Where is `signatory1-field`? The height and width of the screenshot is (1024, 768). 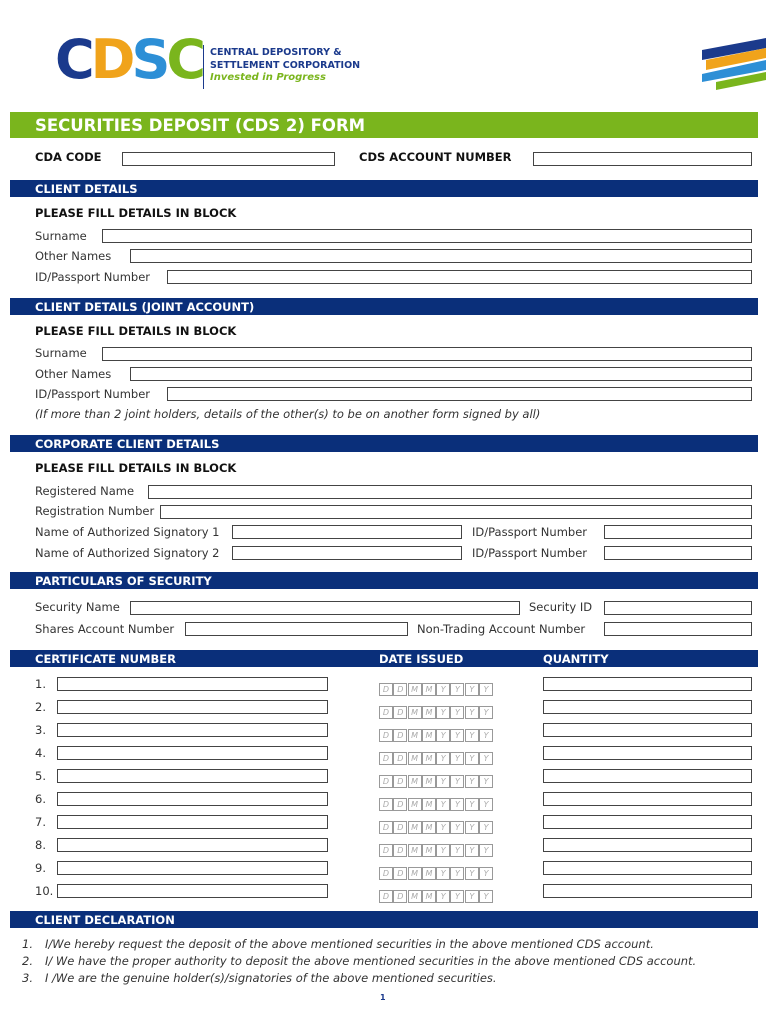 signatory1-field is located at coordinates (347, 532).